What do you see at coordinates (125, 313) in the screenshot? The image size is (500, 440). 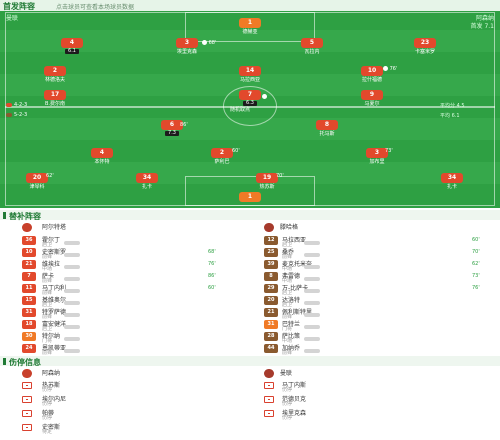 I see `home-sub-row: 31 特罗萨德 前锋` at bounding box center [125, 313].